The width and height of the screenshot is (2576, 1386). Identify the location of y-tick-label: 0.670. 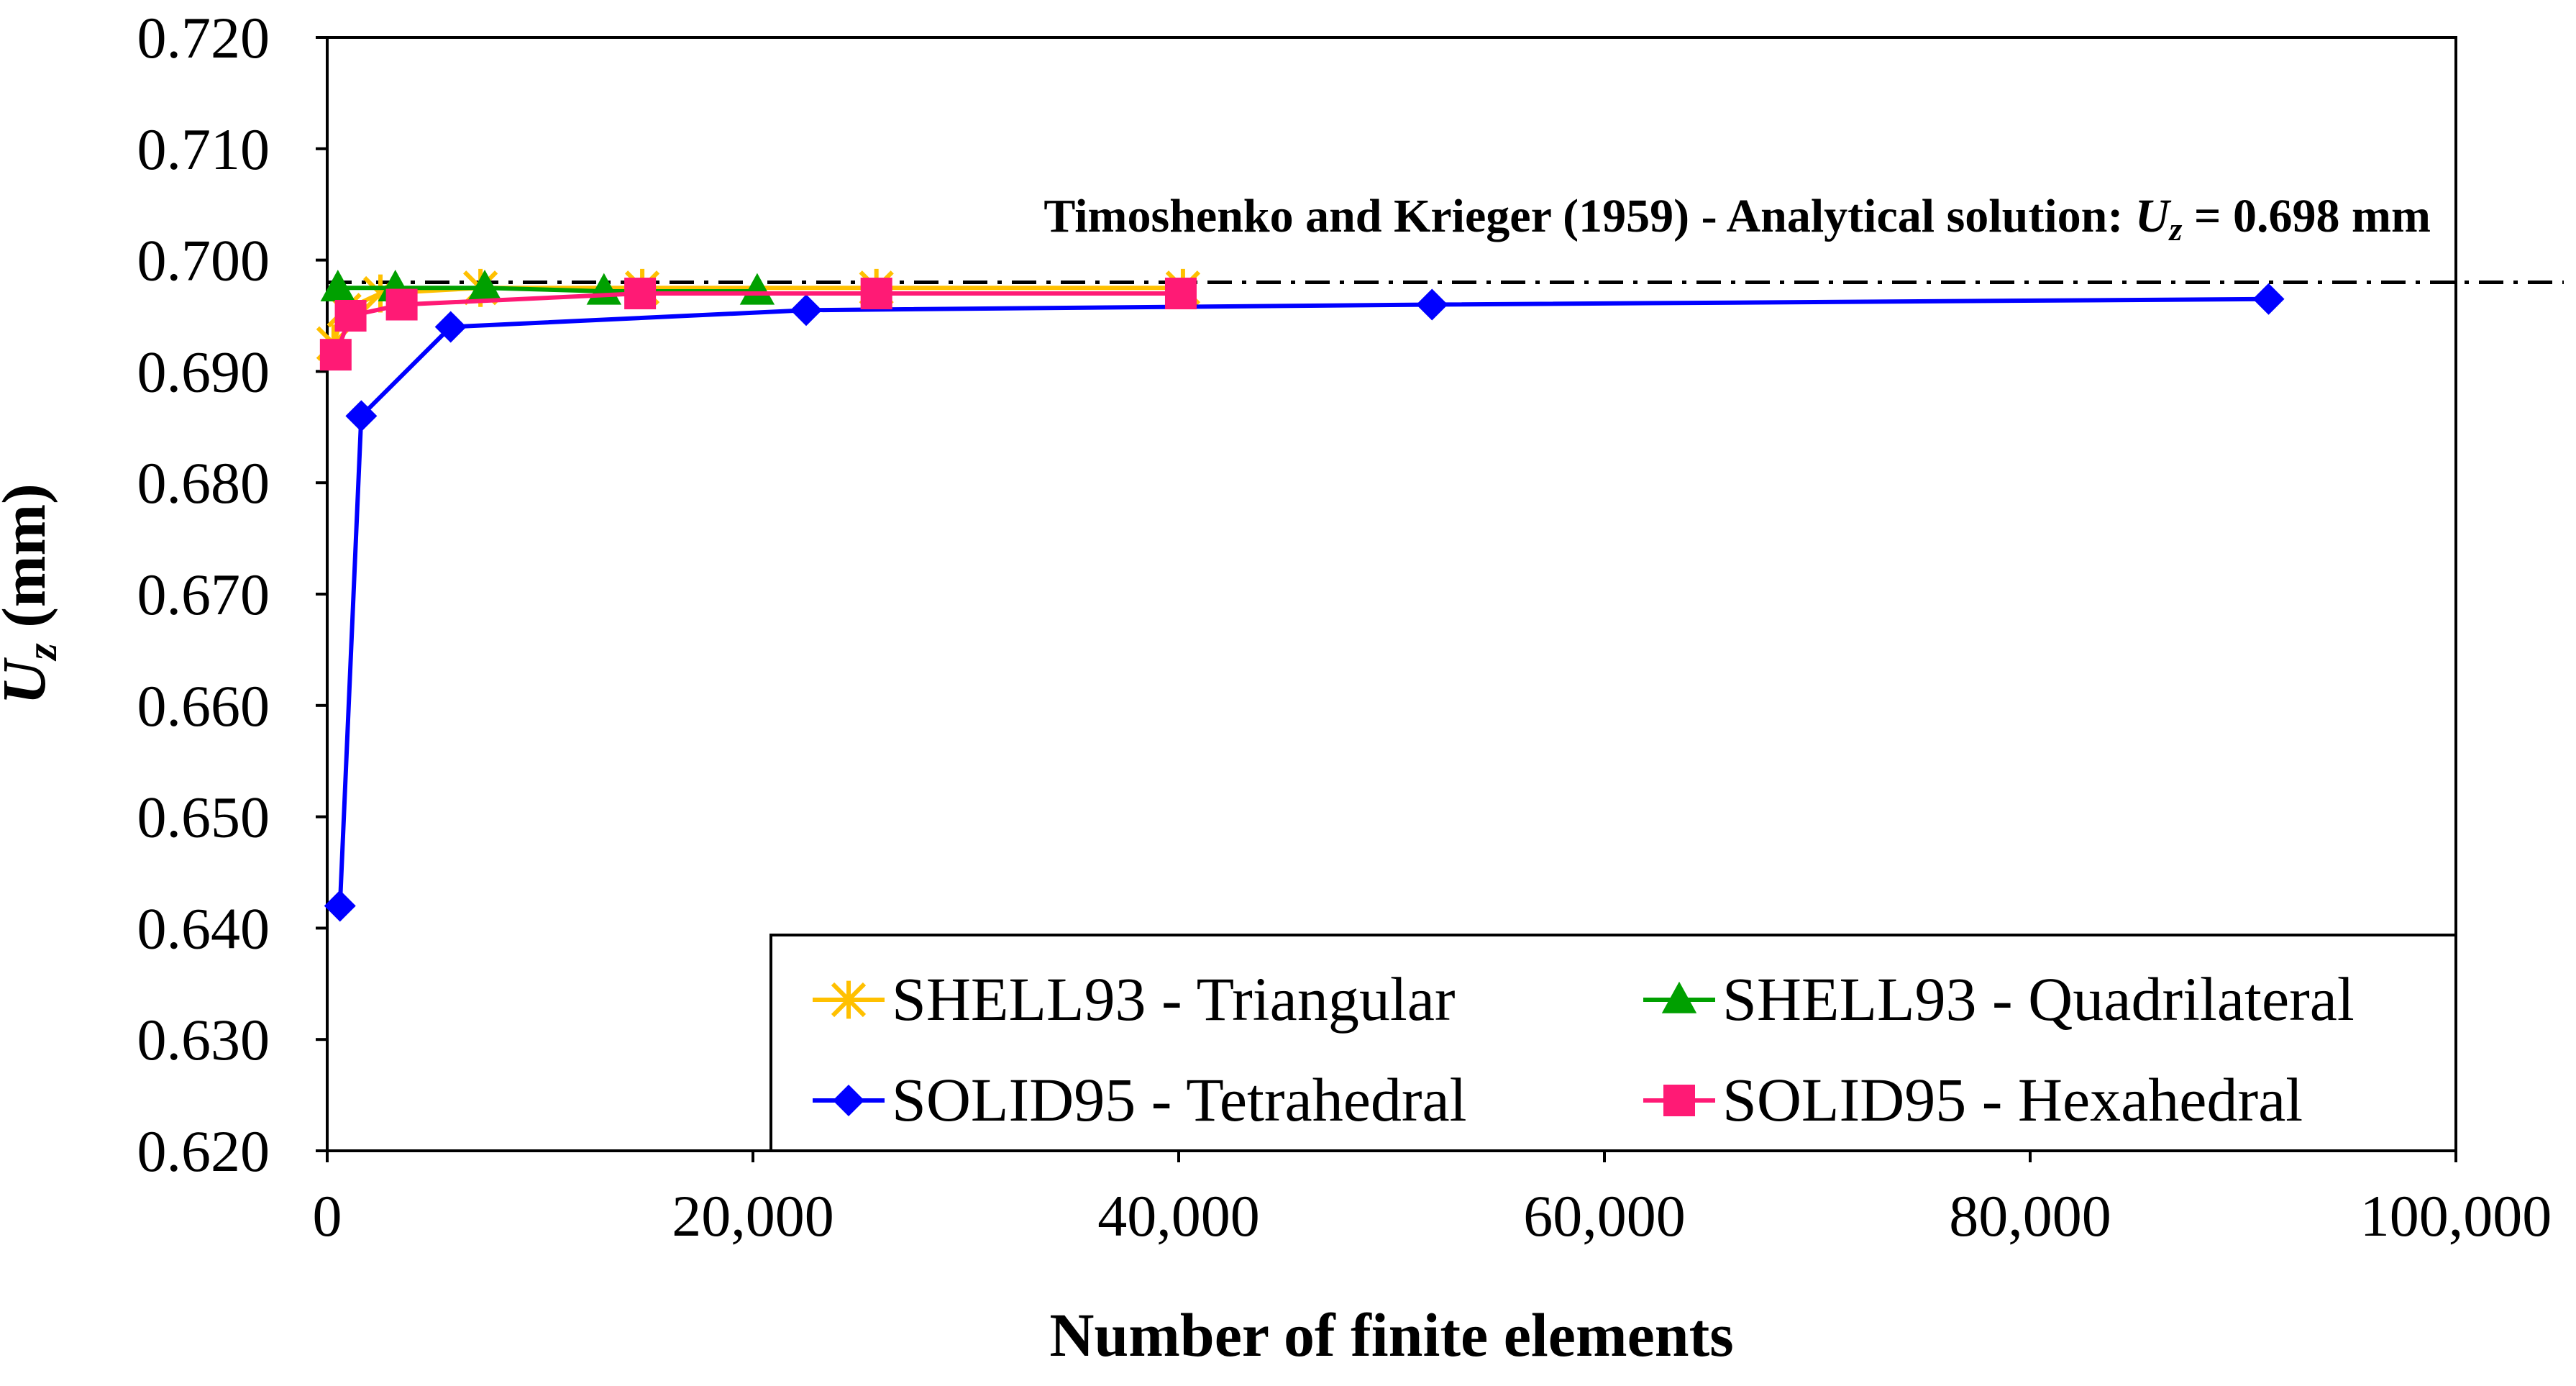
(203, 594).